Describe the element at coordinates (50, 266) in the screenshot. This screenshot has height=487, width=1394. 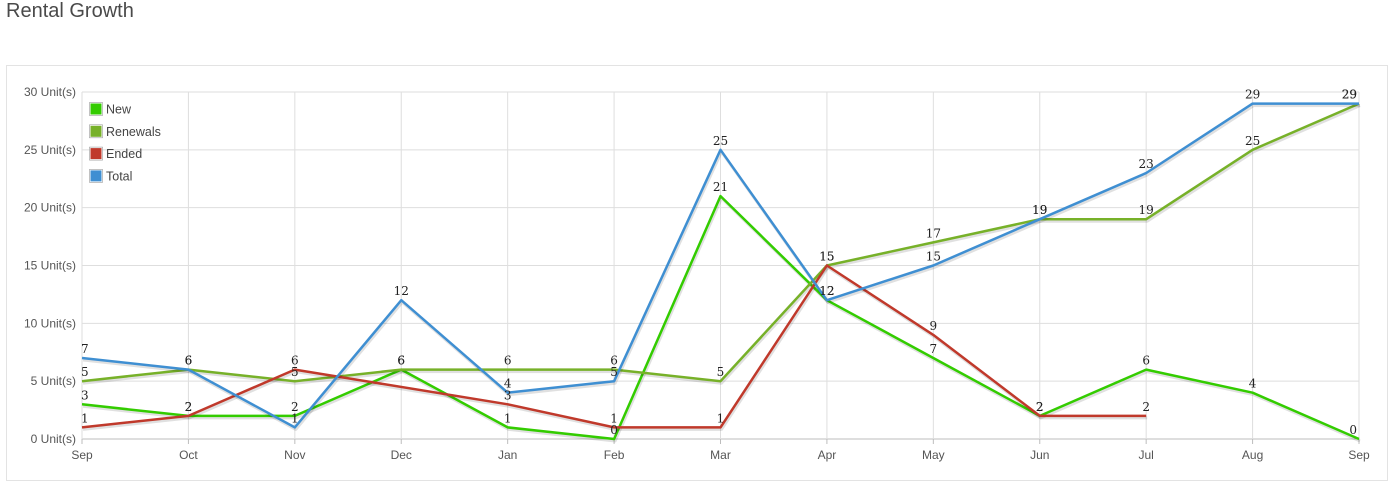
I see `y-tick-label: 15 Unit(s)` at that location.